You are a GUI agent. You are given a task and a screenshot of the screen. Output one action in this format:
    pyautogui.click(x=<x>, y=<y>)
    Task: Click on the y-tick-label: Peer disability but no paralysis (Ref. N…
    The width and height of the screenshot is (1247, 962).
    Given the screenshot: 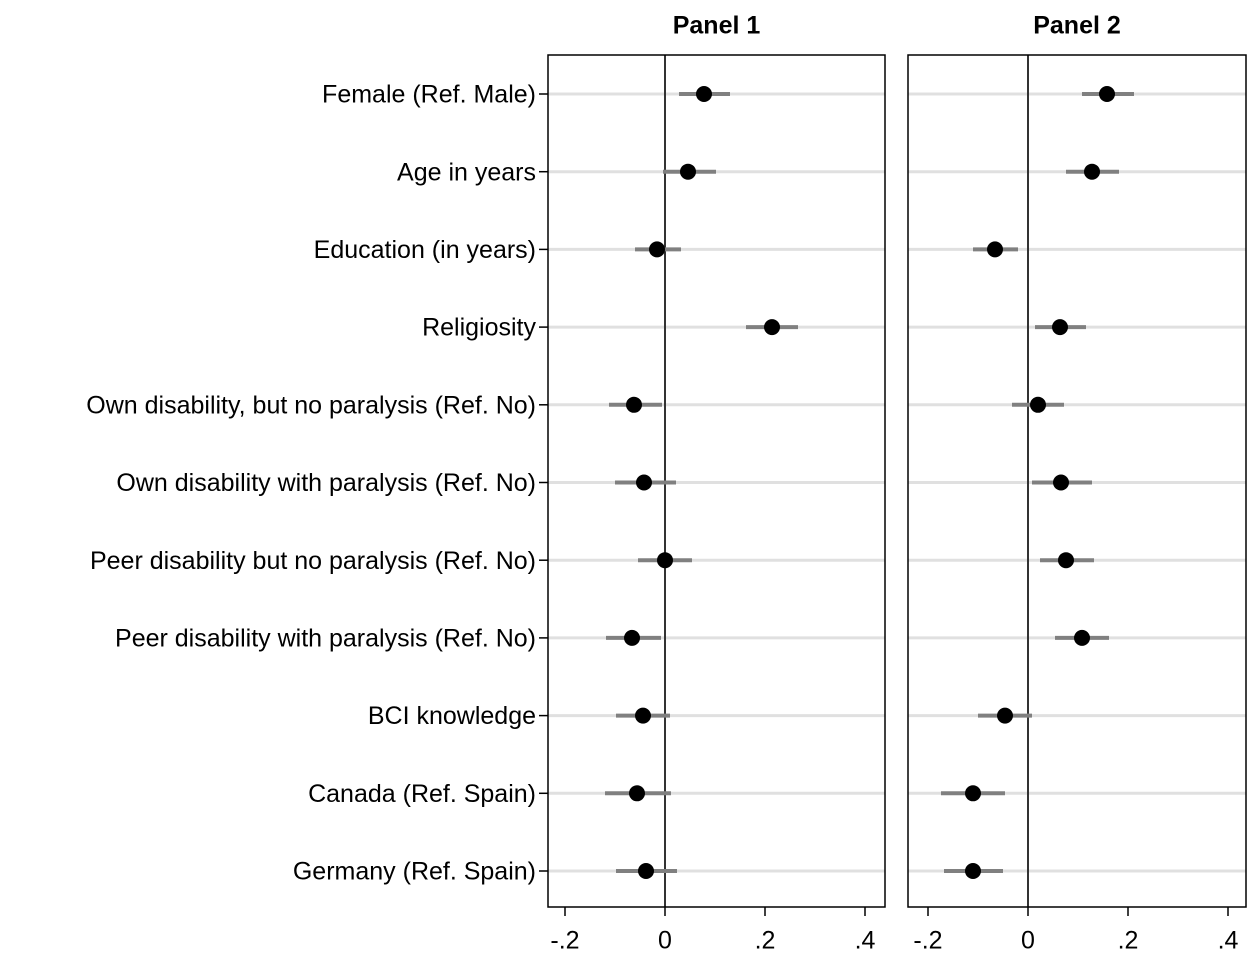 What is the action you would take?
    pyautogui.click(x=313, y=561)
    